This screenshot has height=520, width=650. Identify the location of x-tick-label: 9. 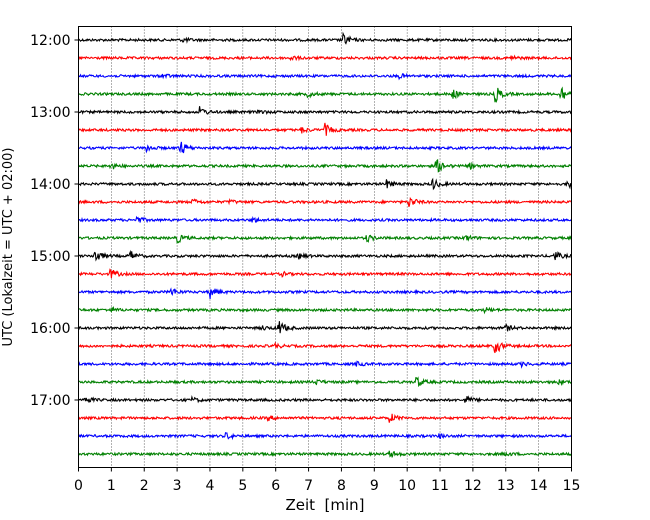
(374, 486).